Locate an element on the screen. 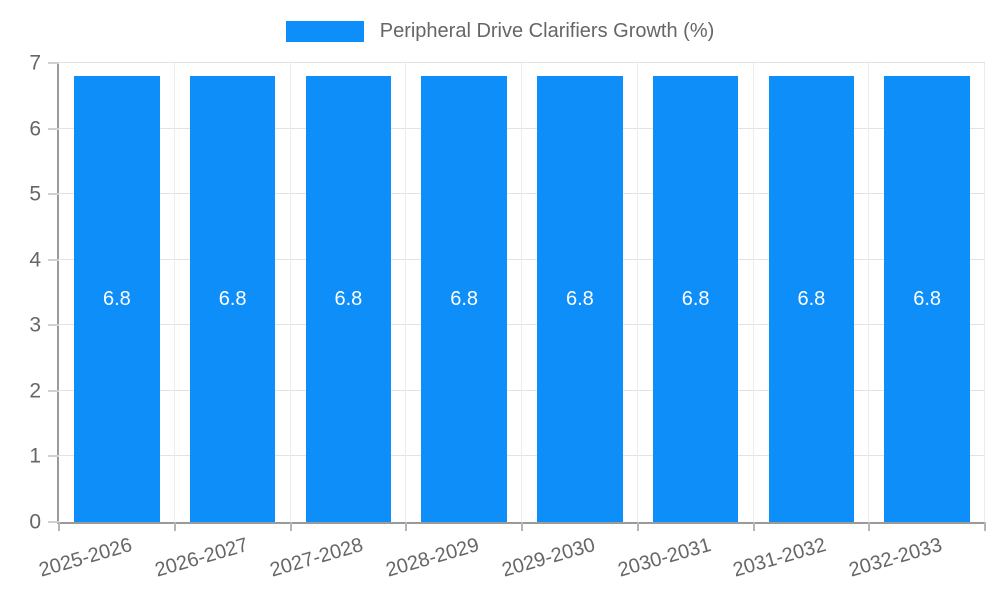 The image size is (1000, 600). y-axis-label: 2 is located at coordinates (35, 391).